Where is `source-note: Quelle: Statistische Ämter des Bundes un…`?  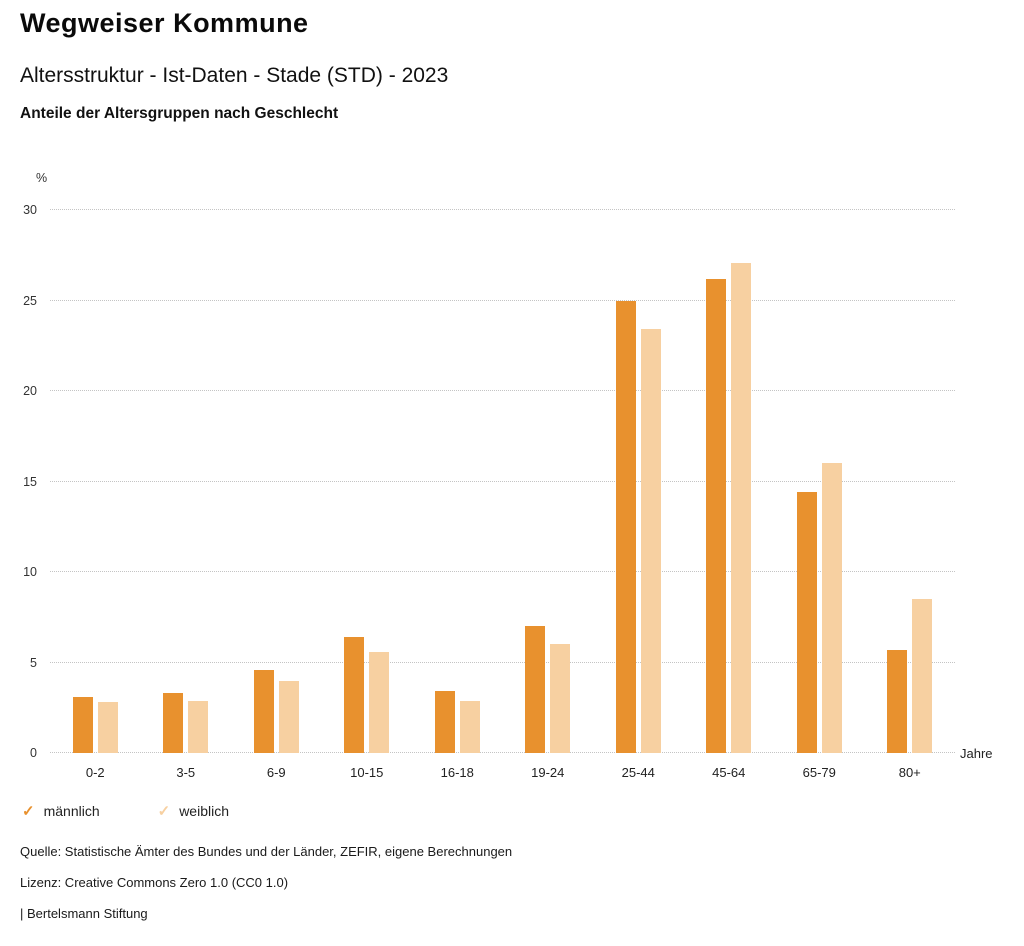 source-note: Quelle: Statistische Ämter des Bundes un… is located at coordinates (266, 851).